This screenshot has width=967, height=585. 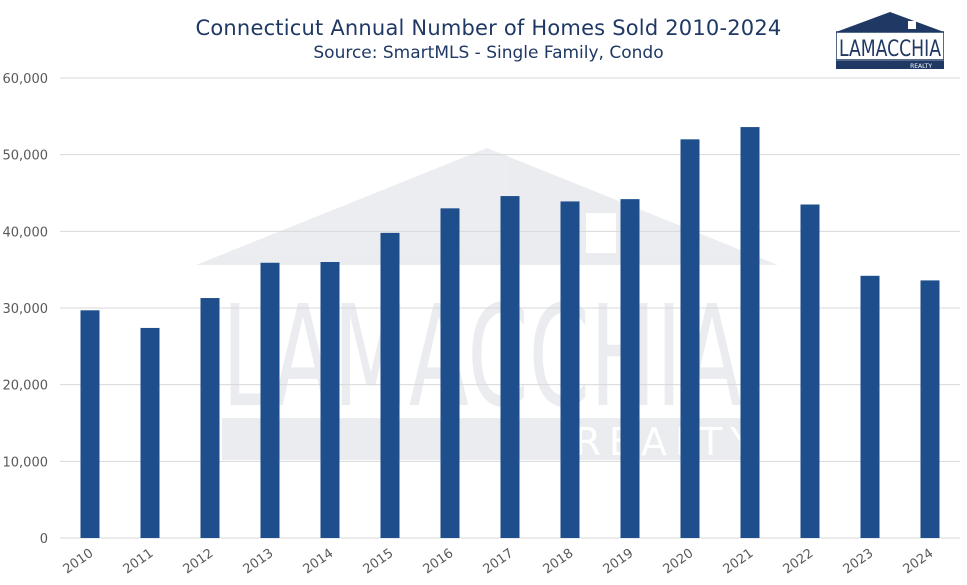 I want to click on x-tick-label: 2012, so click(x=199, y=561).